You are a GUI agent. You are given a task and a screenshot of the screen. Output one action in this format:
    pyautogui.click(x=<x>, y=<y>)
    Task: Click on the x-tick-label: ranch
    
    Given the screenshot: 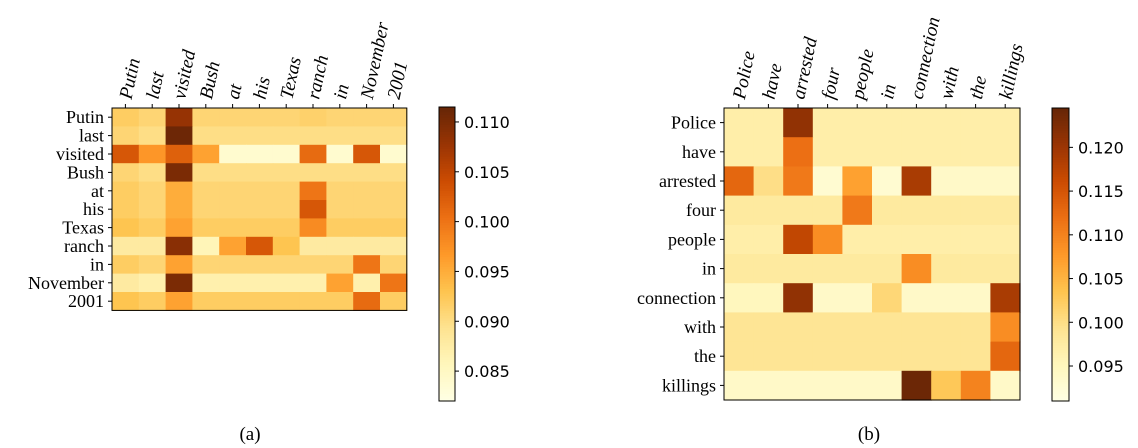 What is the action you would take?
    pyautogui.click(x=318, y=77)
    